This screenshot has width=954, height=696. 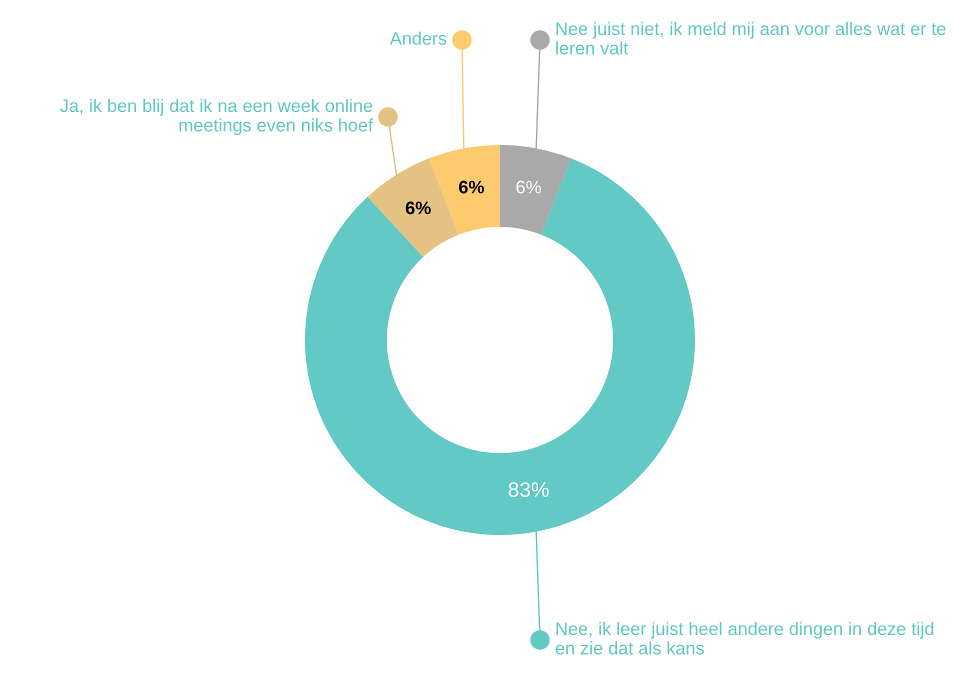 I want to click on data-label: 83%, so click(x=528, y=489).